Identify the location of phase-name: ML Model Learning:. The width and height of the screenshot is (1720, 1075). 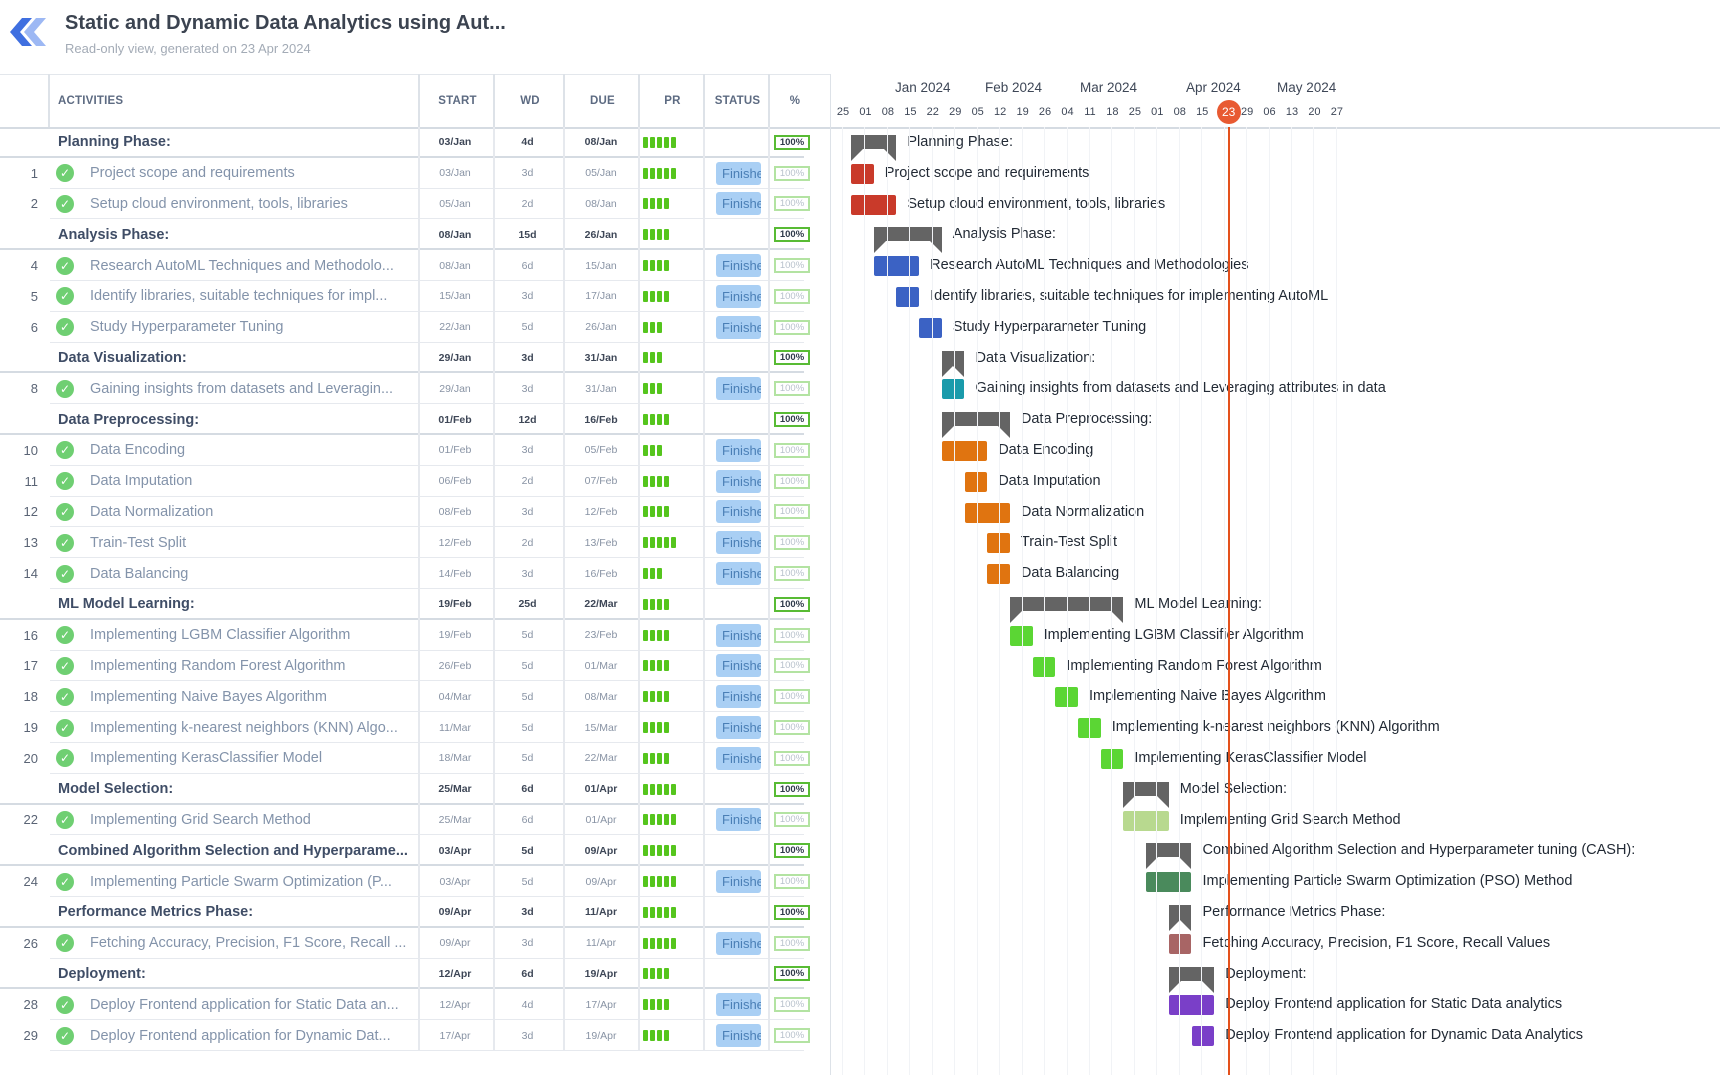
(126, 604).